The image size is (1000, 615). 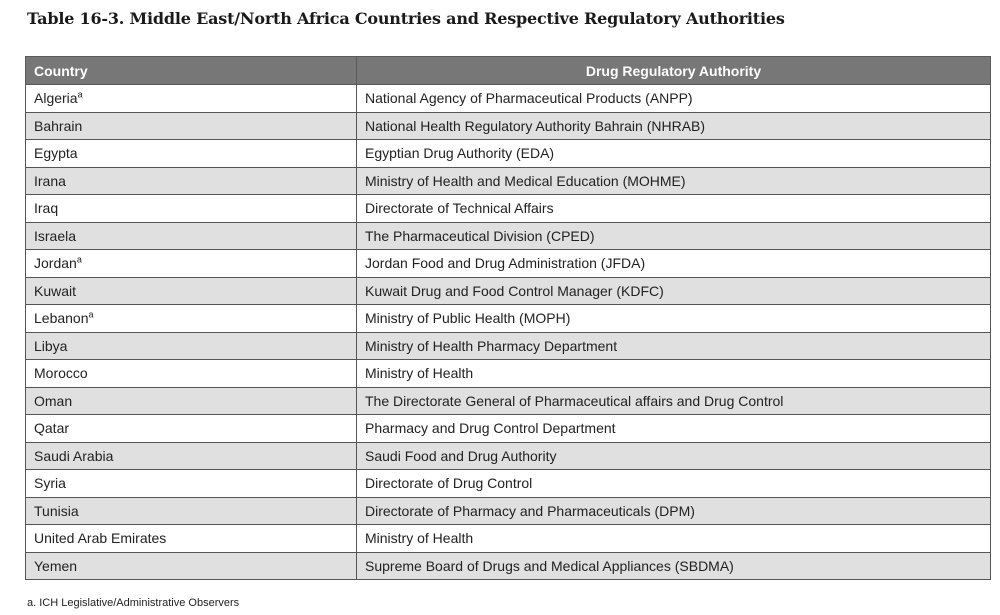 I want to click on country-name: Algeria, so click(x=56, y=98).